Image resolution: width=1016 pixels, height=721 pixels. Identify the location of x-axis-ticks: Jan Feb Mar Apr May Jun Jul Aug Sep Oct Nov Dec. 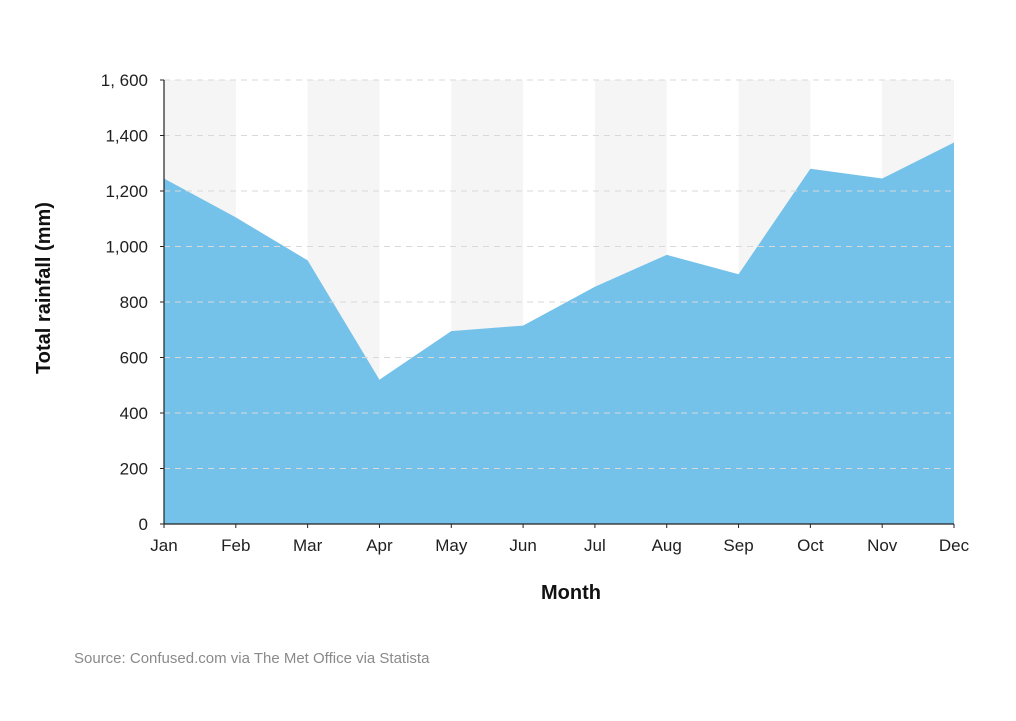
(560, 539).